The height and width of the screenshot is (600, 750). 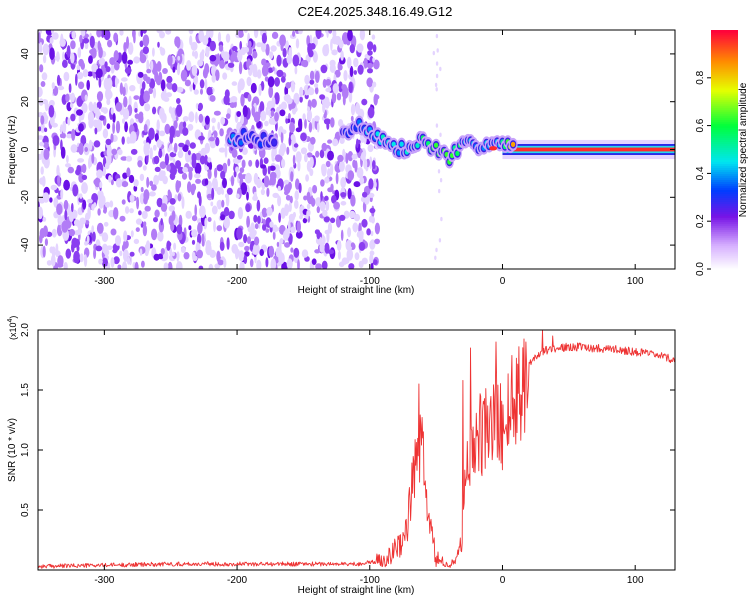 I want to click on spectrogram-x-tick-label: 100, so click(x=635, y=281).